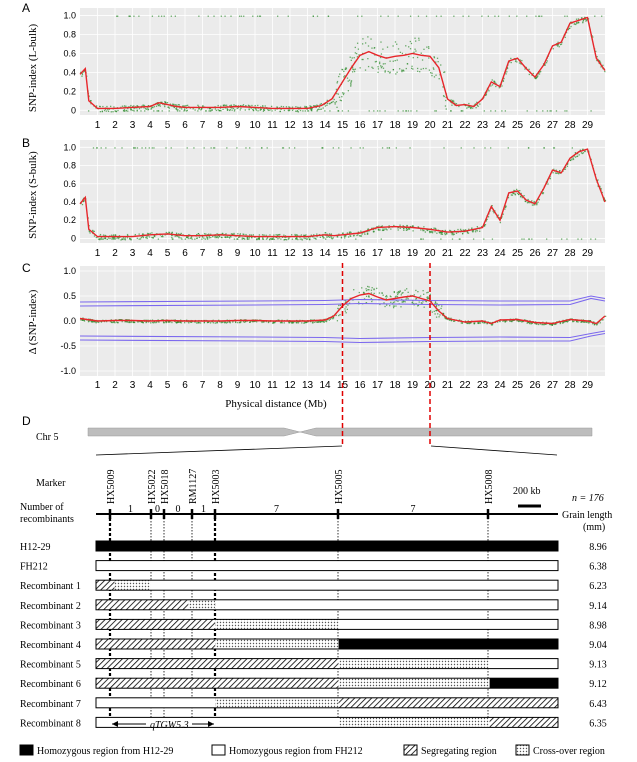 The image size is (637, 762). Describe the element at coordinates (588, 385) in the screenshot. I see `x-tick-label: 29` at that location.